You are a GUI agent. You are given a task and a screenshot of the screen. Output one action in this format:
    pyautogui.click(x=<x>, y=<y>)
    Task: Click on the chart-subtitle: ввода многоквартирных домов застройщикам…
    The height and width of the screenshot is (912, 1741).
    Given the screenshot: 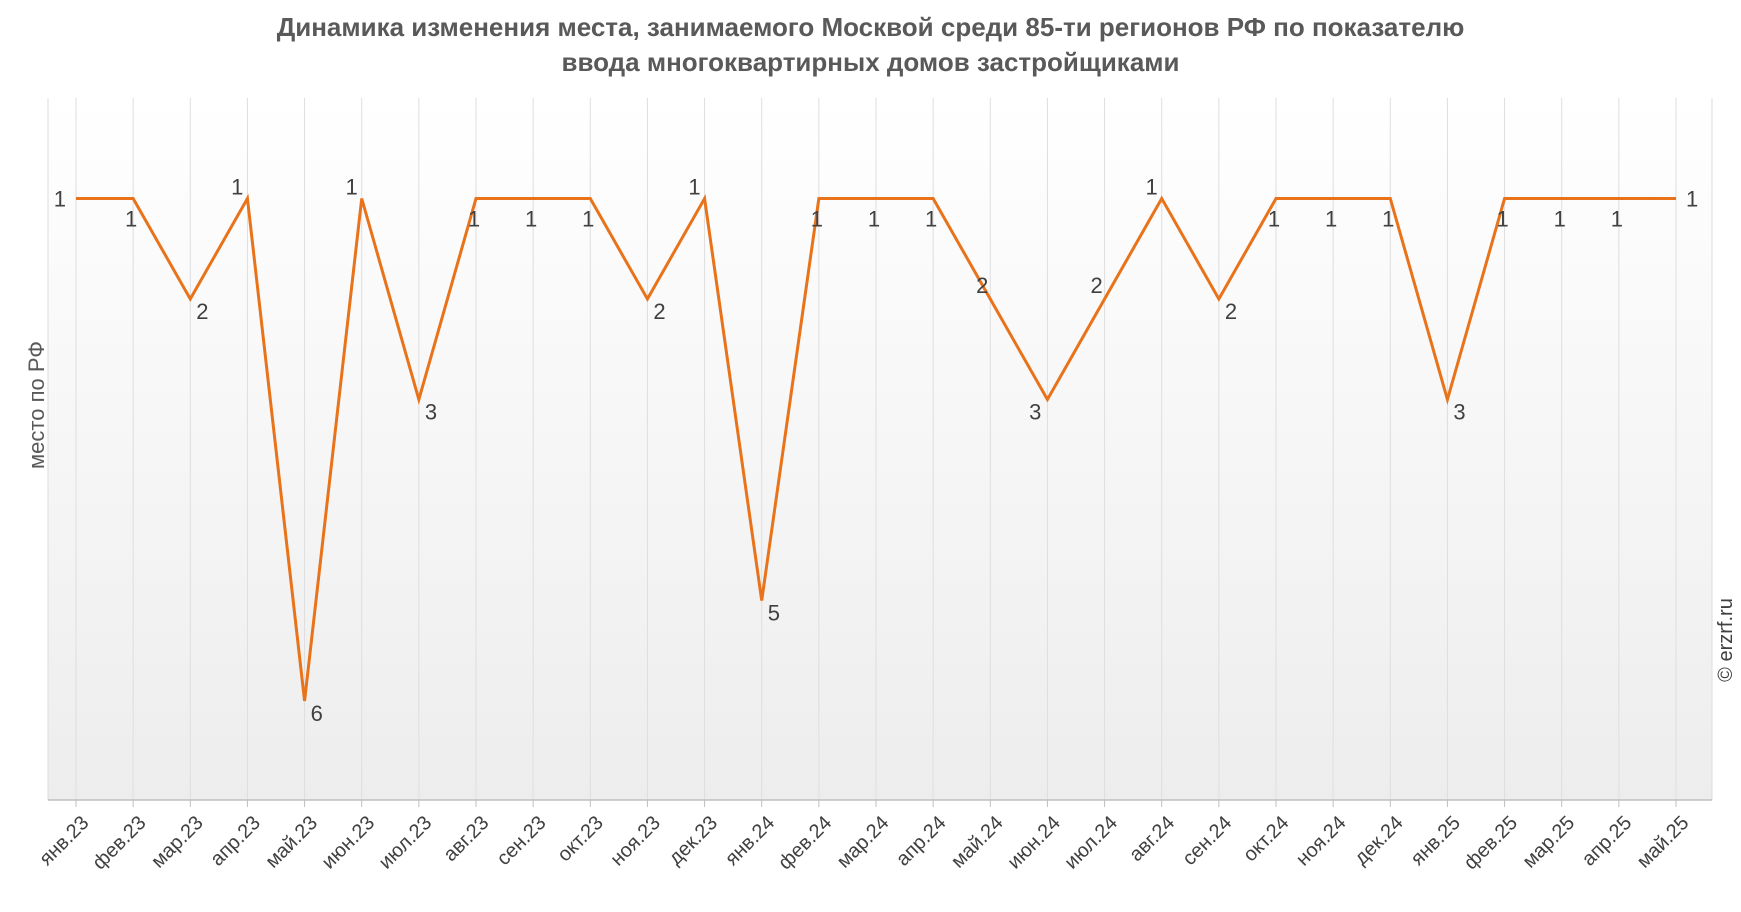 What is the action you would take?
    pyautogui.click(x=870, y=62)
    